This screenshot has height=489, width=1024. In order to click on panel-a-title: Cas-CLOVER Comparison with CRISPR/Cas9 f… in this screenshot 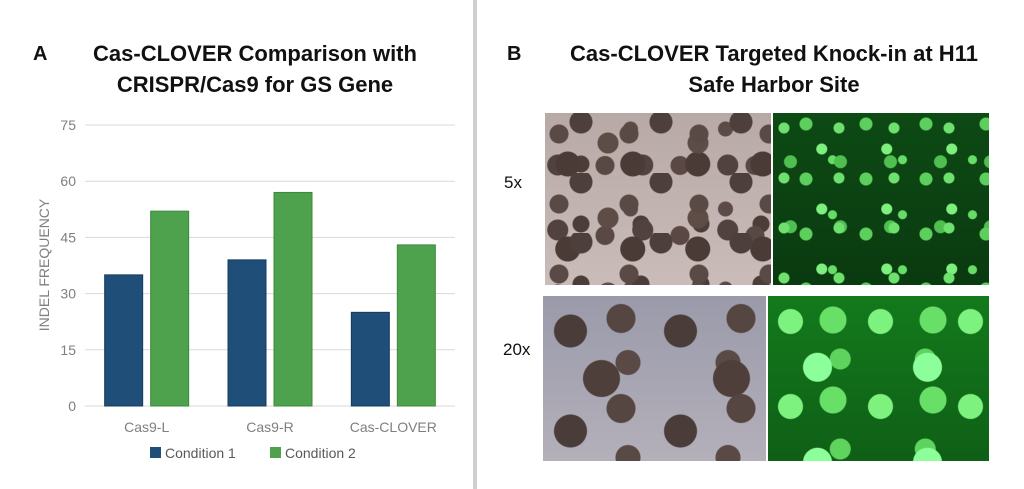, I will do `click(255, 69)`.